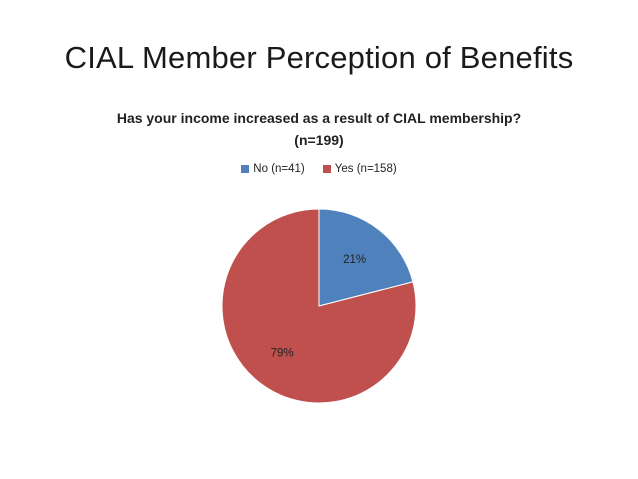 The image size is (638, 479). I want to click on legend-item-yes: Yes (n=158), so click(359, 169).